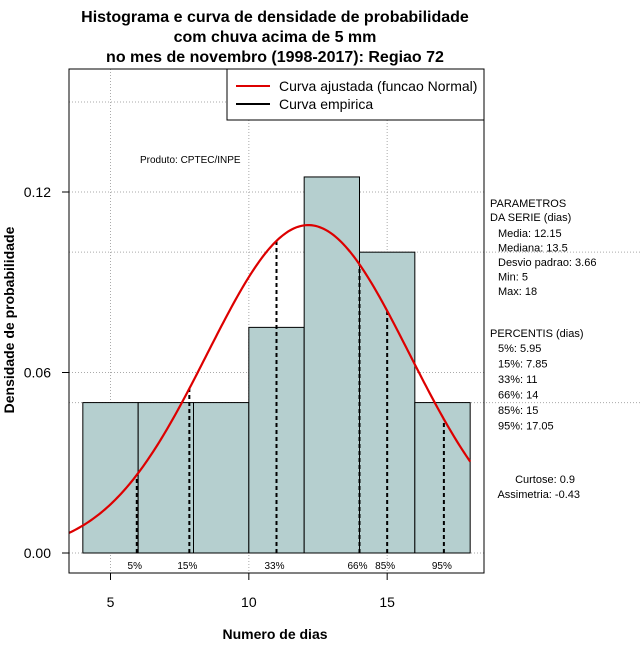 This screenshot has width=640, height=660. I want to click on legend-label-fitted: Curva ajustada (funcao Normal), so click(378, 86).